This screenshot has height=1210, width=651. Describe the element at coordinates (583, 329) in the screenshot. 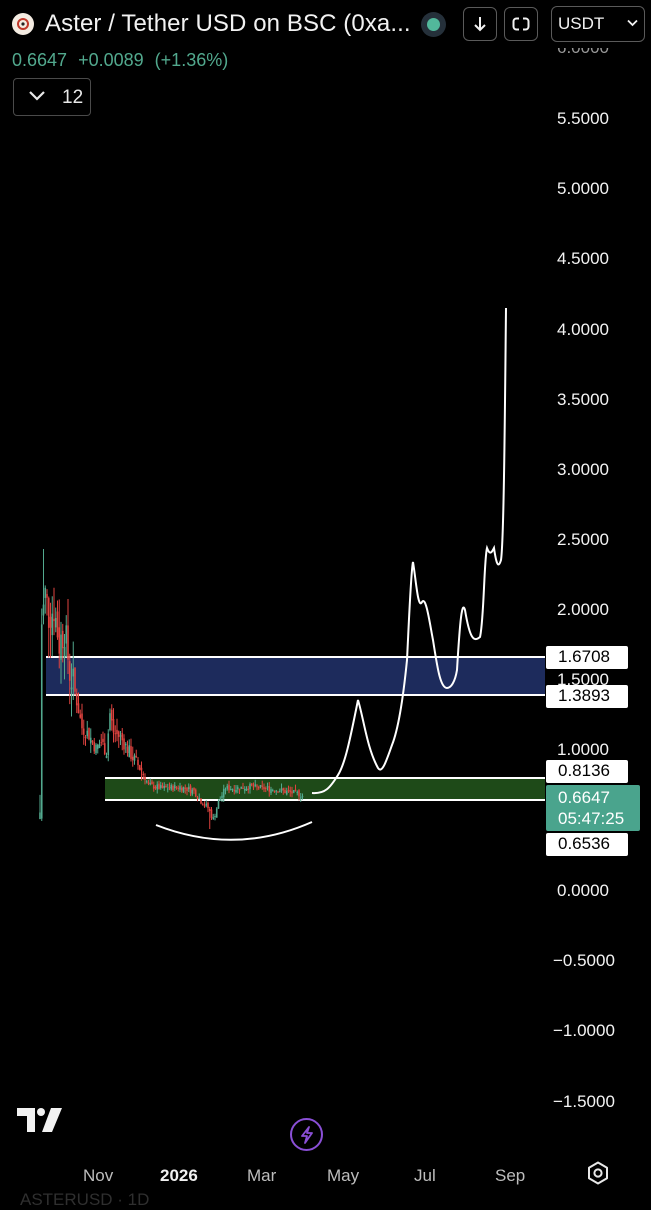

I see `price-tick: 4.0000` at that location.